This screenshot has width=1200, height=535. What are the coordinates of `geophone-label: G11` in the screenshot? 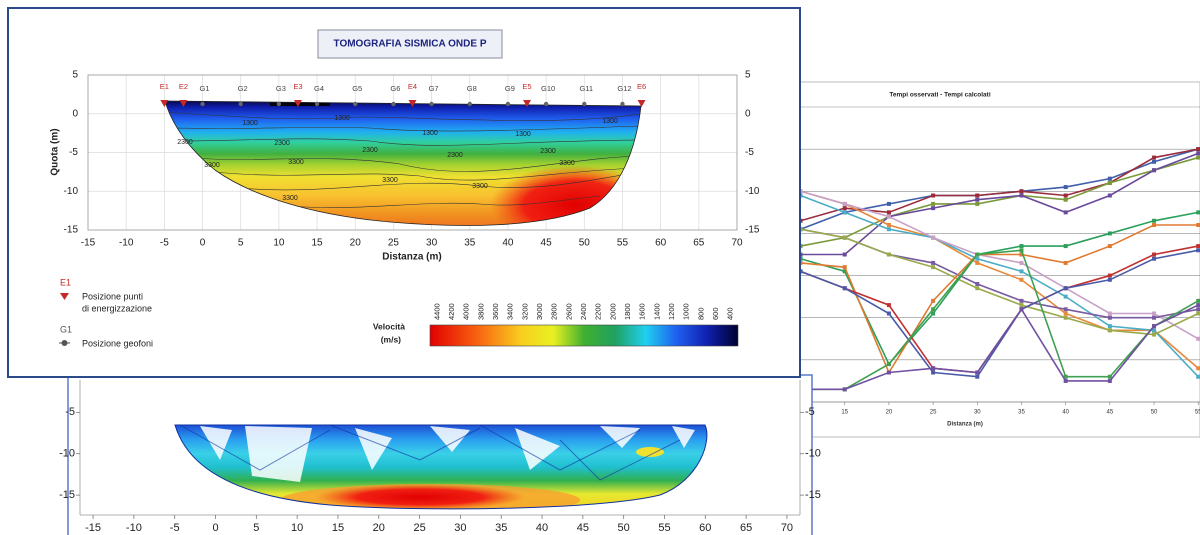 It's located at (586, 88).